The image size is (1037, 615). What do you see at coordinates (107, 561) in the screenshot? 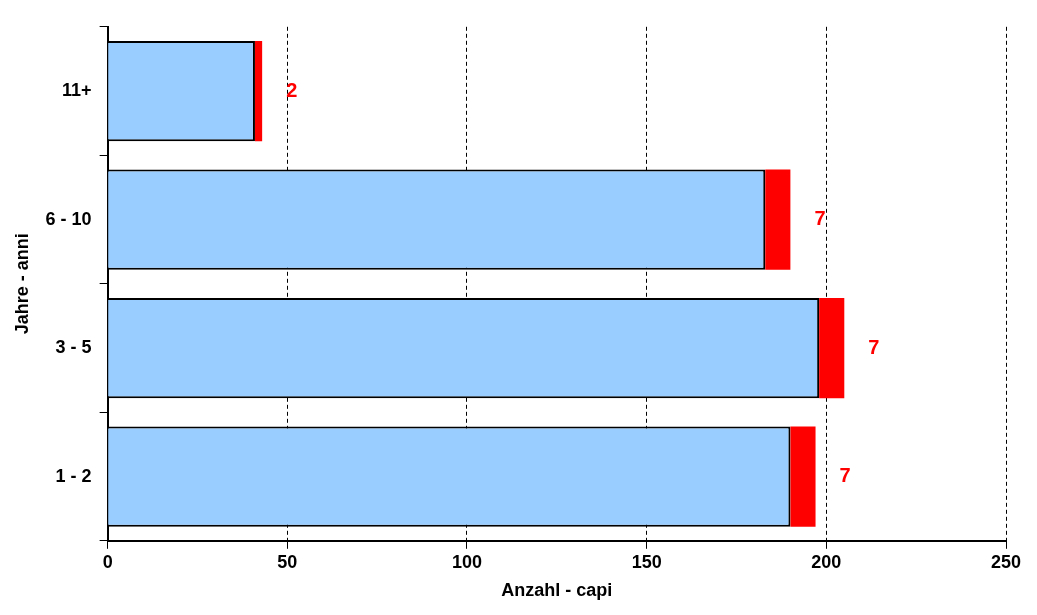
I see `x-tick-label: 0` at bounding box center [107, 561].